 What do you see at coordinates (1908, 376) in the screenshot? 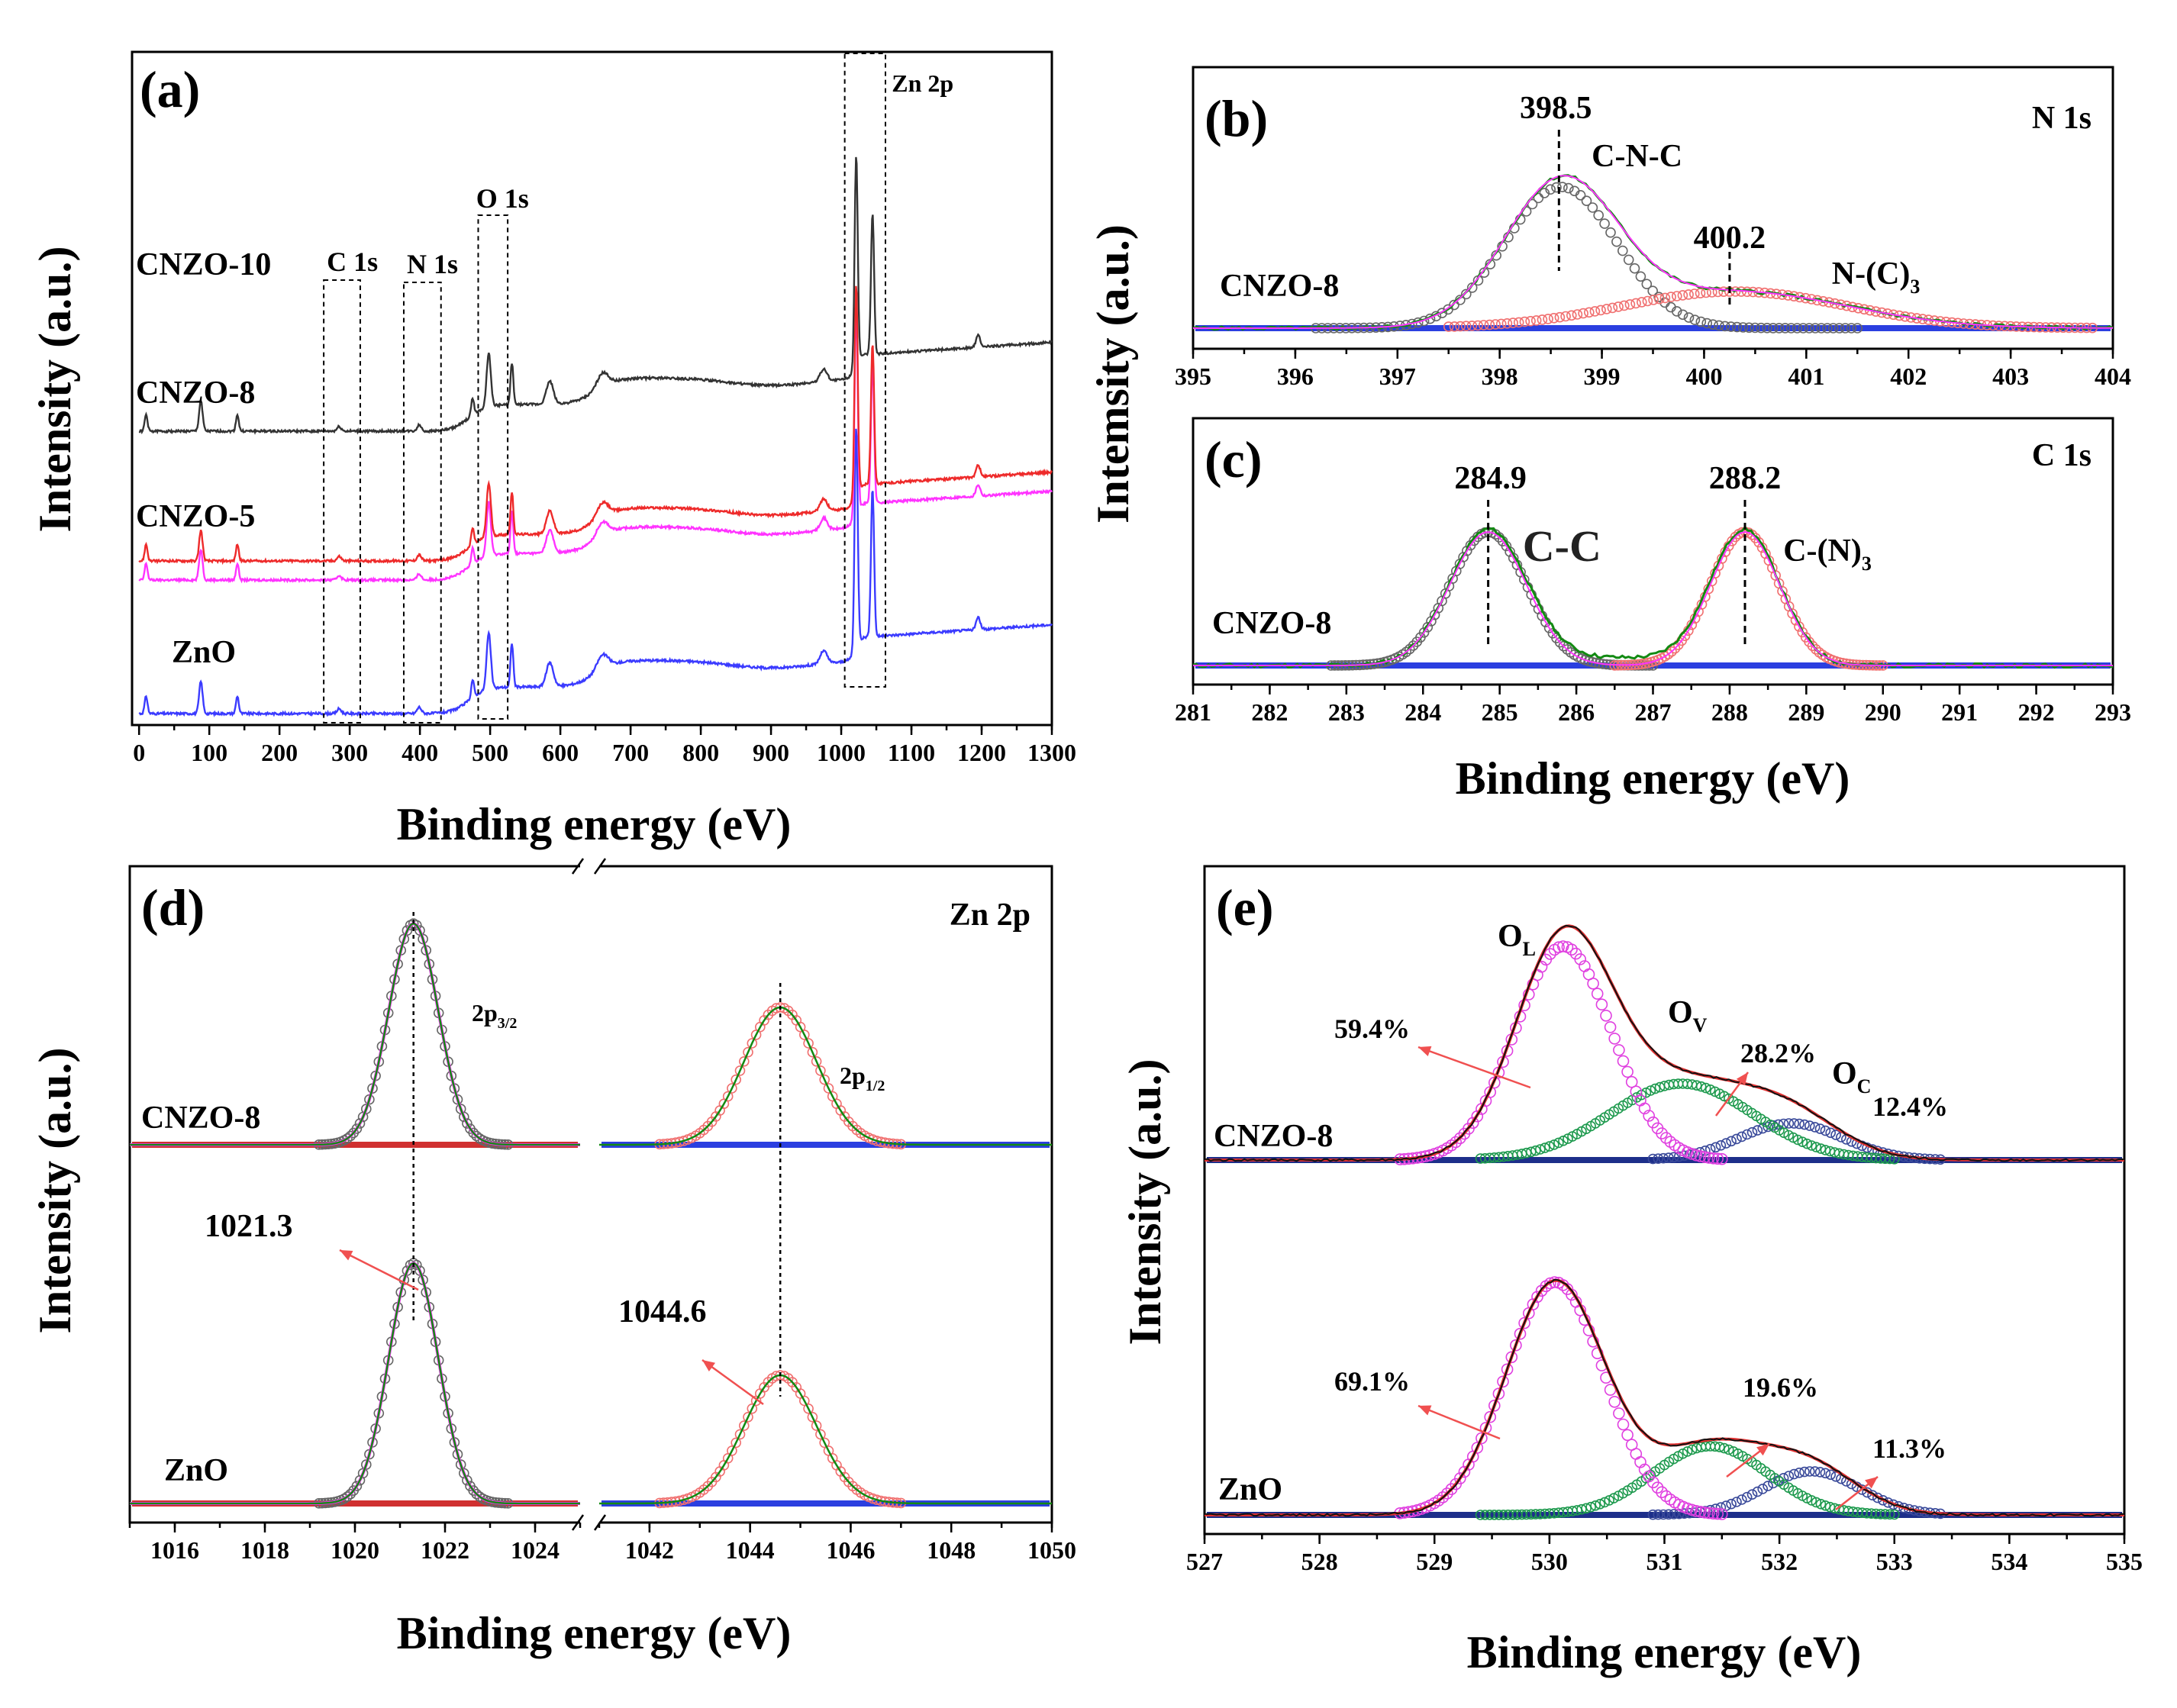
I see `panel-b-xtick-label: 402` at bounding box center [1908, 376].